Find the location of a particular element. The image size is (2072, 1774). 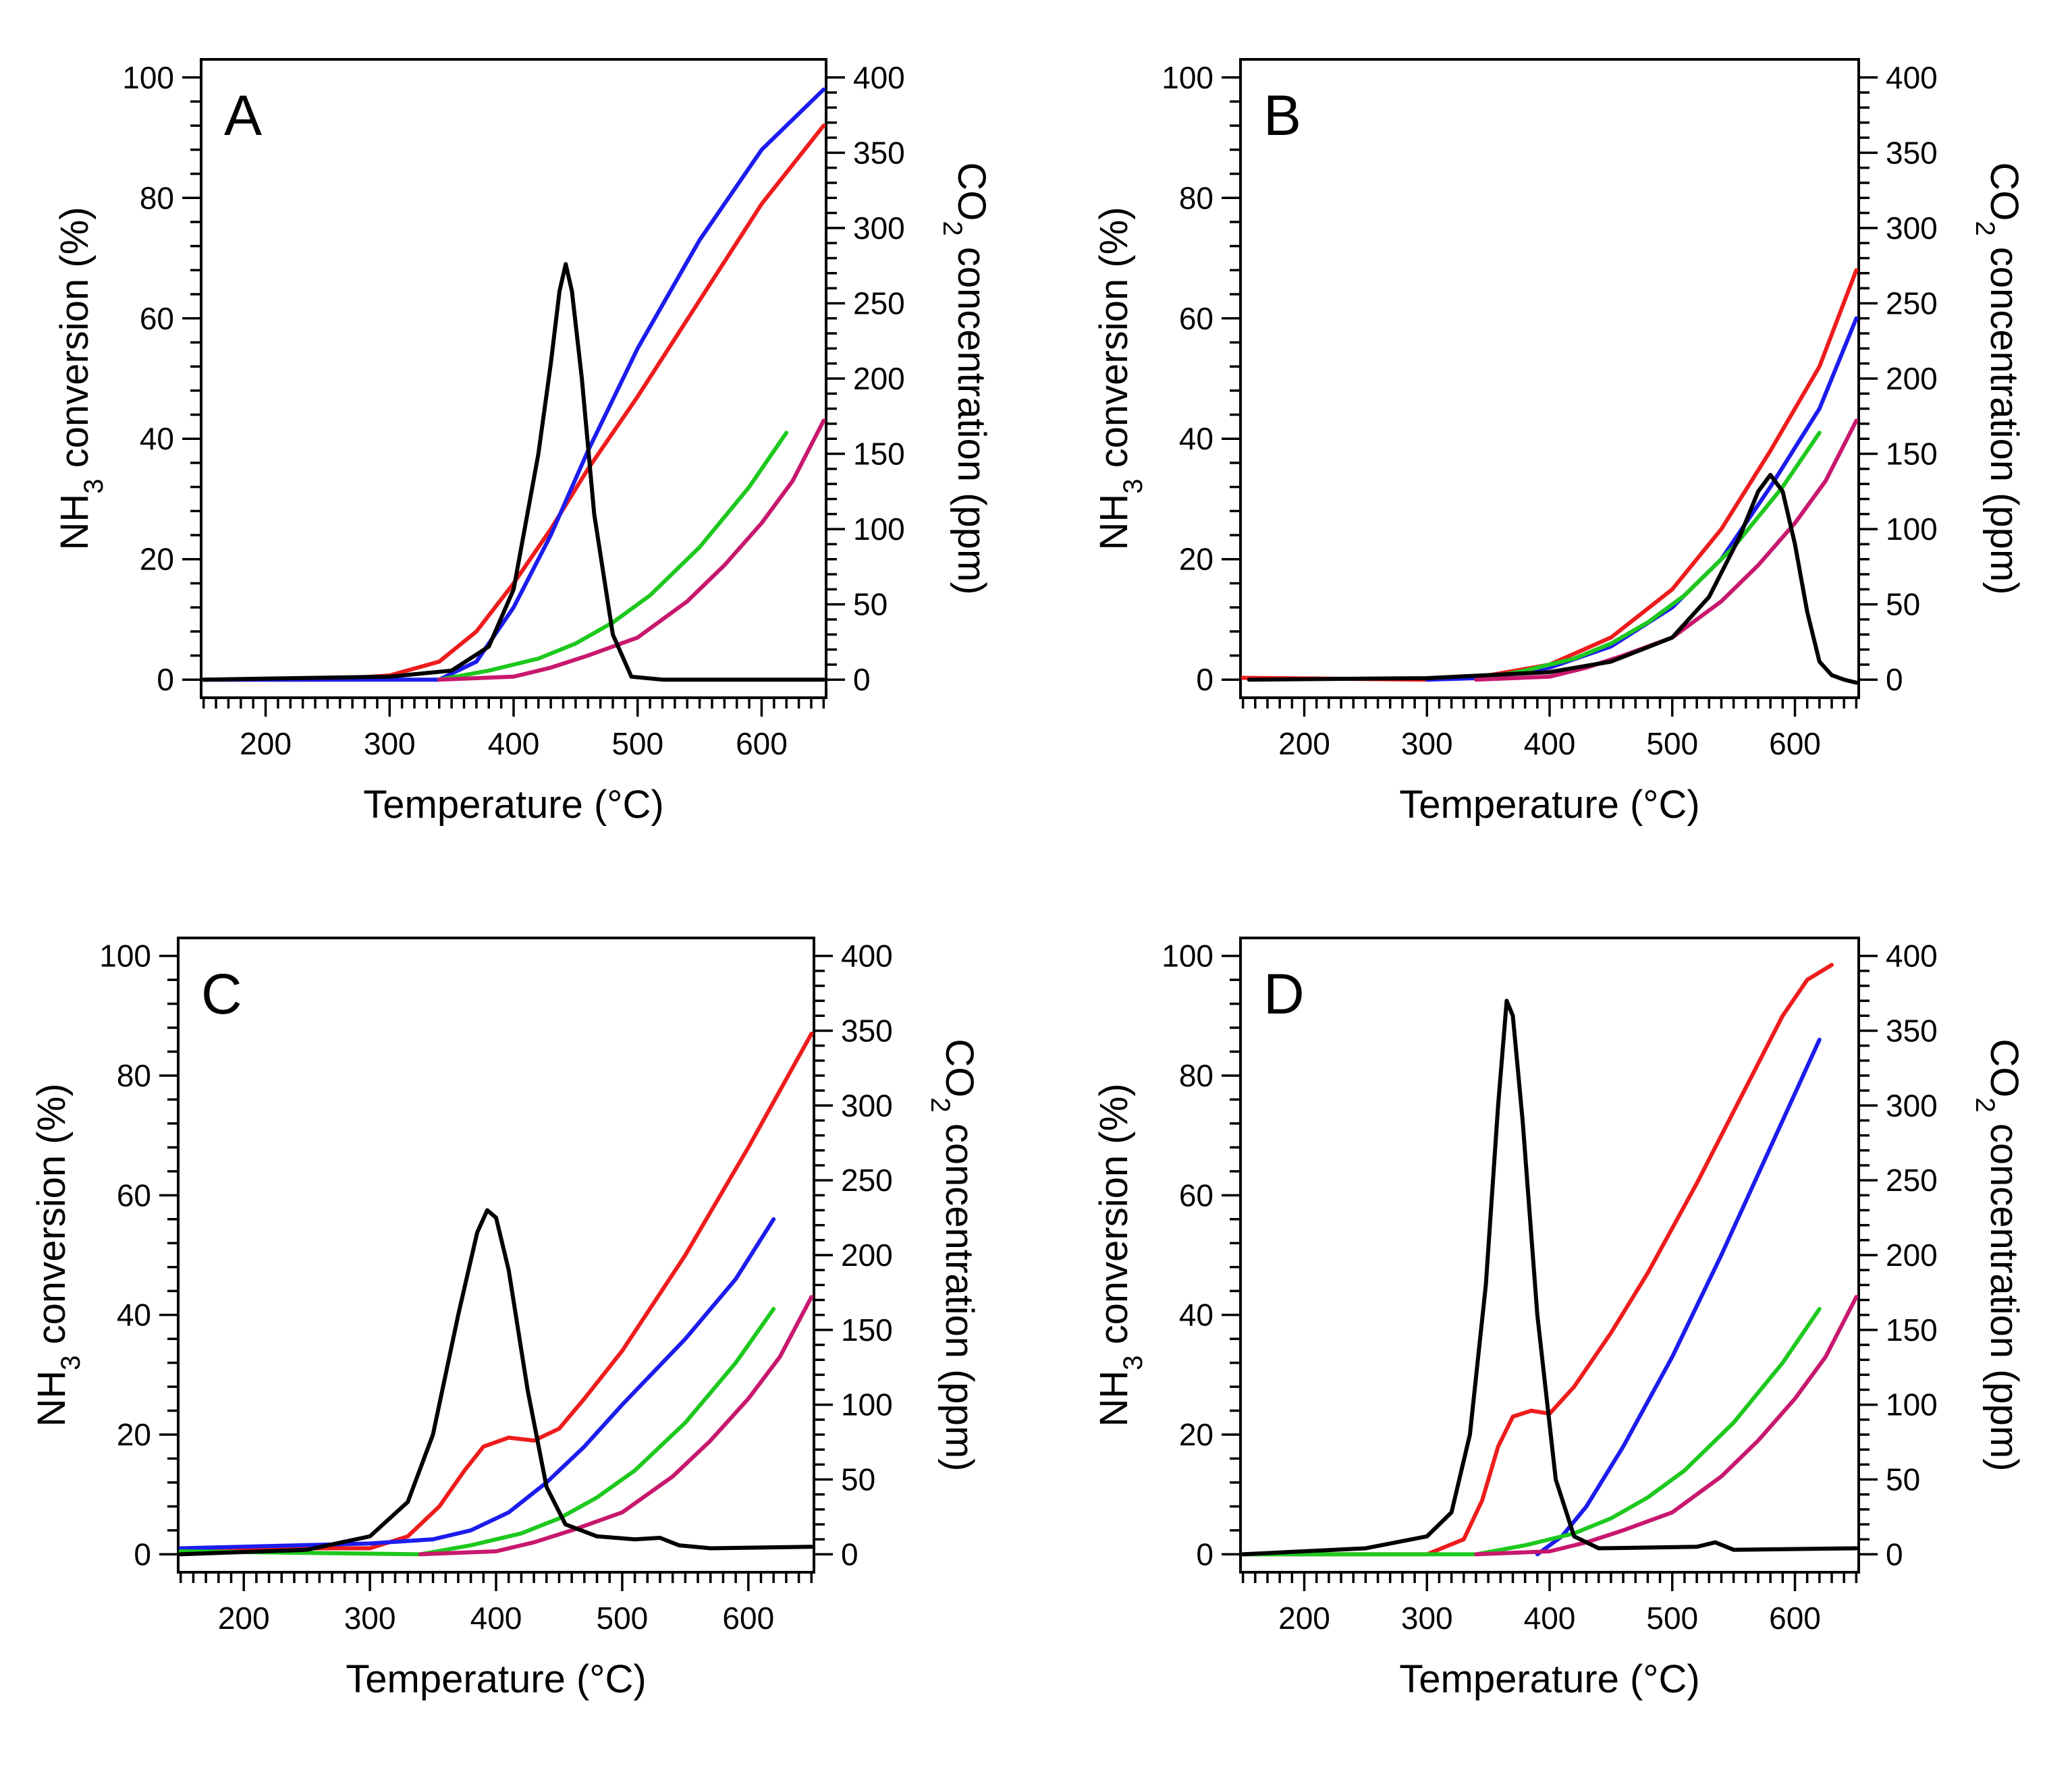

panel-letter: C is located at coordinates (221, 994).